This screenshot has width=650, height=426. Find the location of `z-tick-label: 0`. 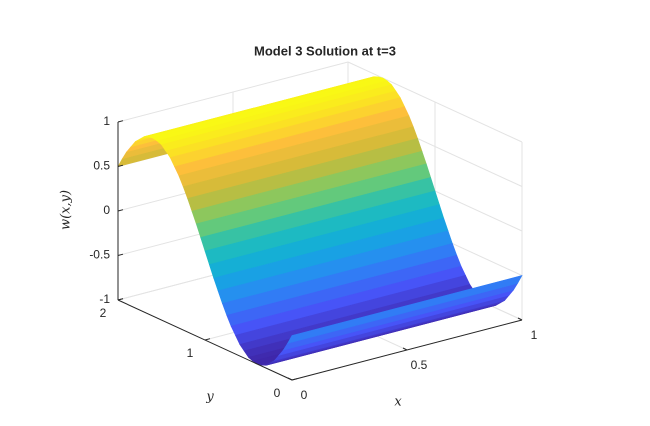

z-tick-label: 0 is located at coordinates (106, 210).